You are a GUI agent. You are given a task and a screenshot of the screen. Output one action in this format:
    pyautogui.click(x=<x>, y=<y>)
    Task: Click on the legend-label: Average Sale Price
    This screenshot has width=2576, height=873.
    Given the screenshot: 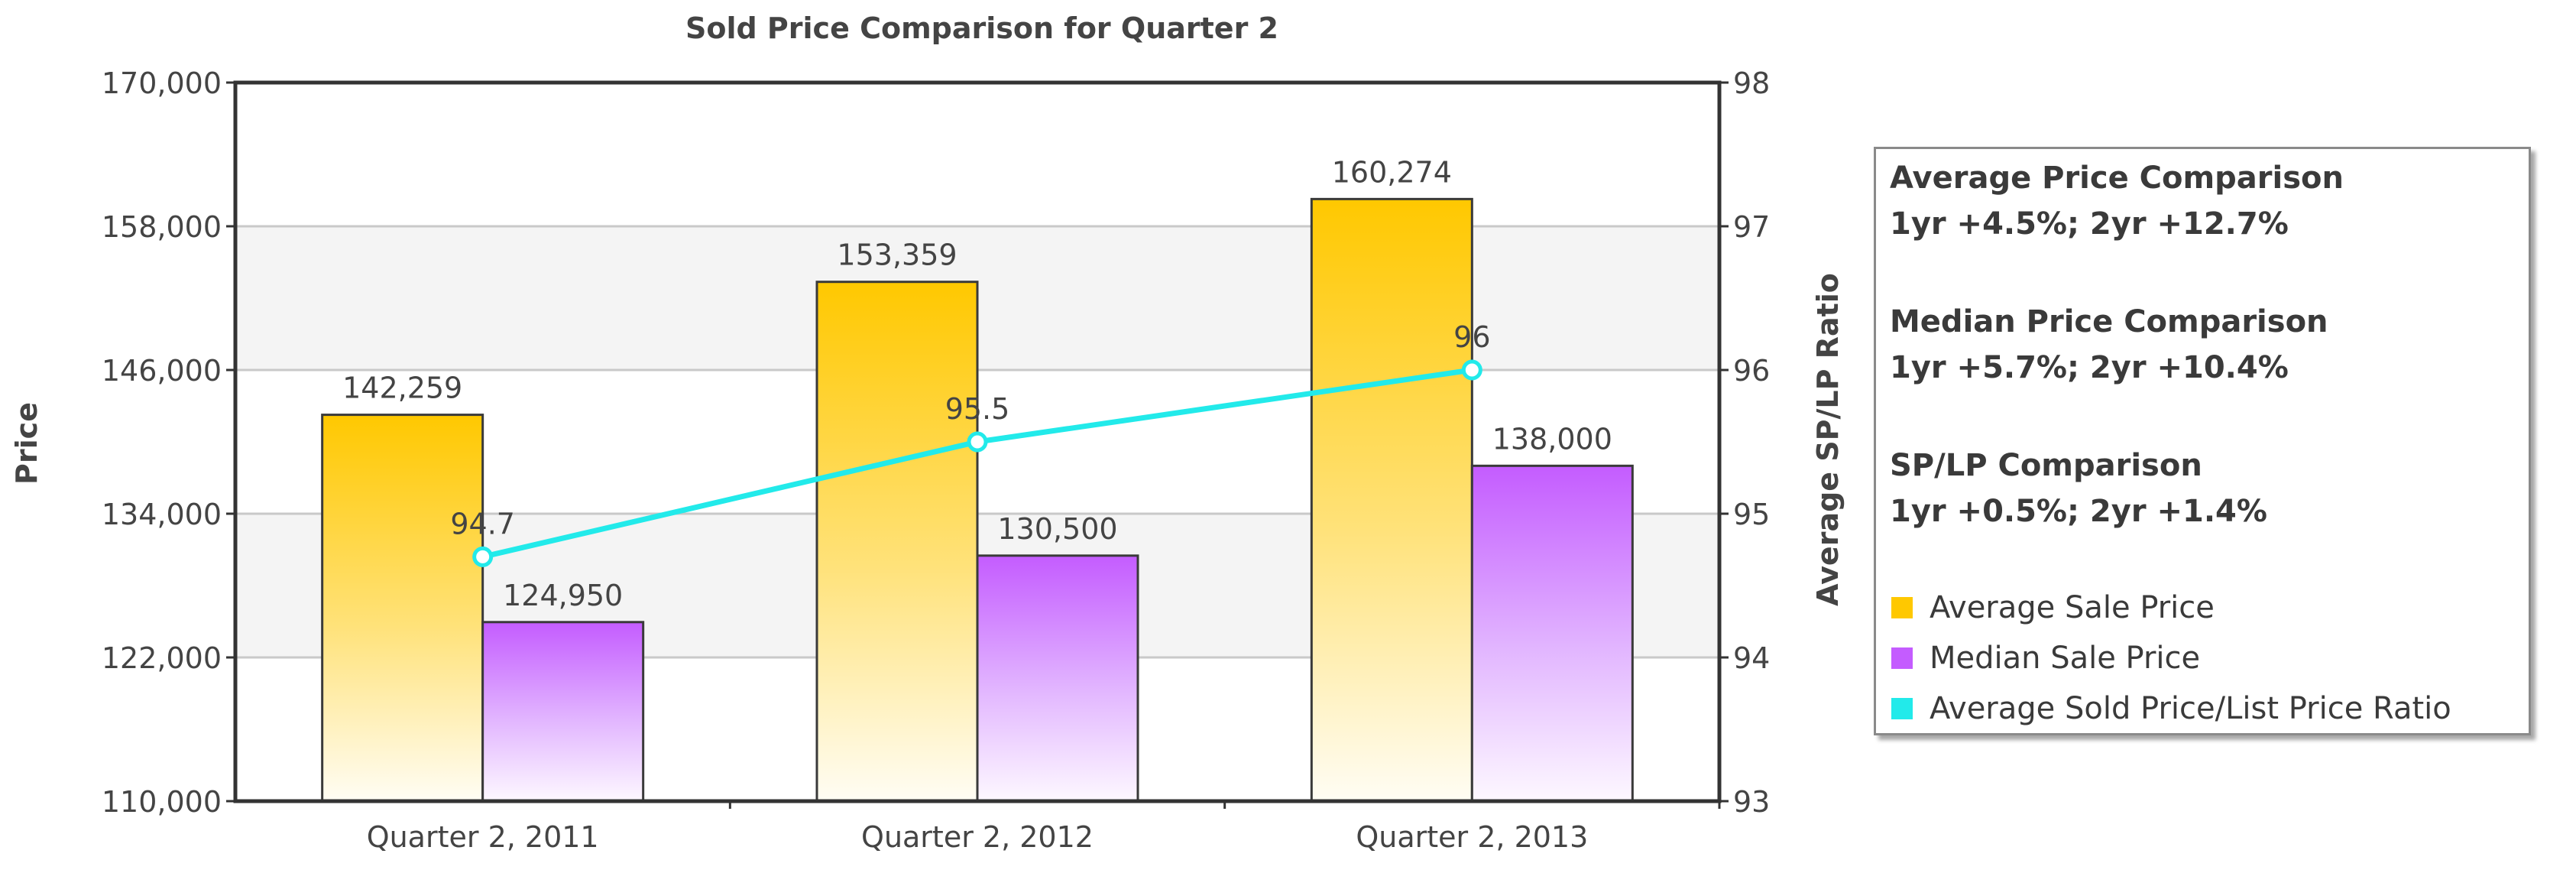 What is the action you would take?
    pyautogui.click(x=2073, y=607)
    